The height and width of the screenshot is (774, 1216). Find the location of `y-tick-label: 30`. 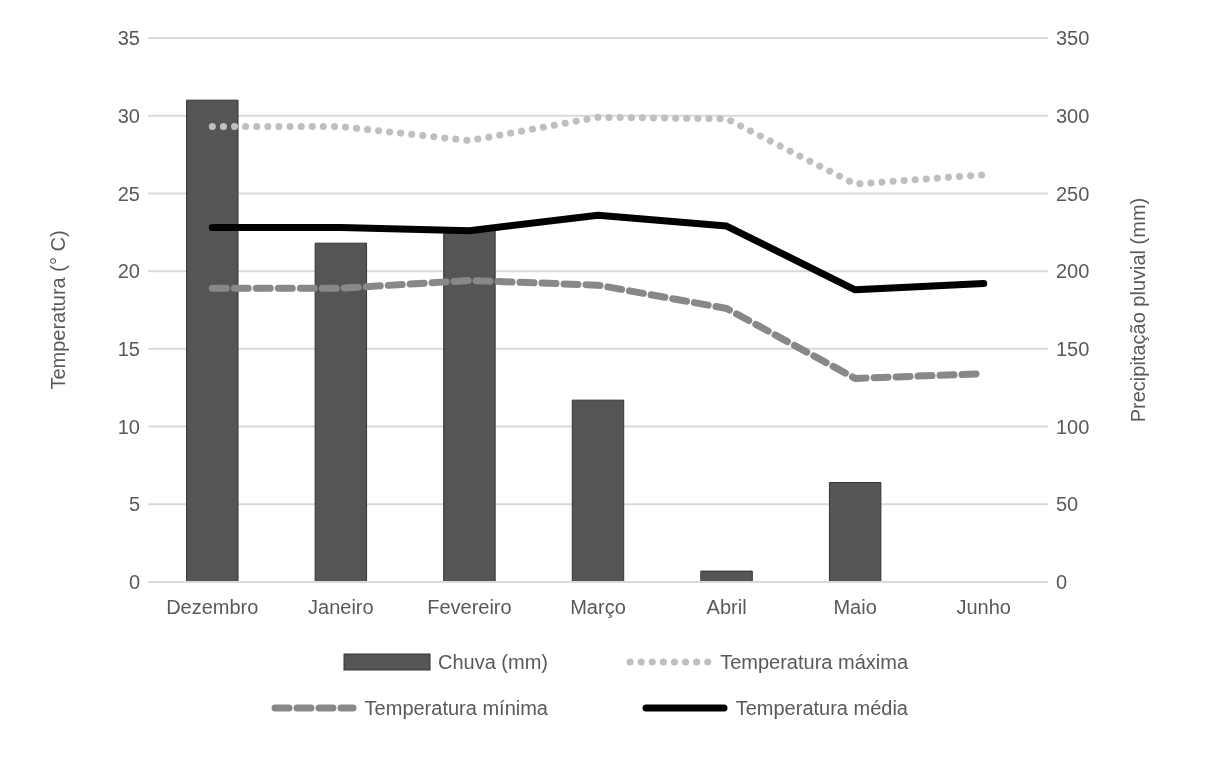

y-tick-label: 30 is located at coordinates (128, 115).